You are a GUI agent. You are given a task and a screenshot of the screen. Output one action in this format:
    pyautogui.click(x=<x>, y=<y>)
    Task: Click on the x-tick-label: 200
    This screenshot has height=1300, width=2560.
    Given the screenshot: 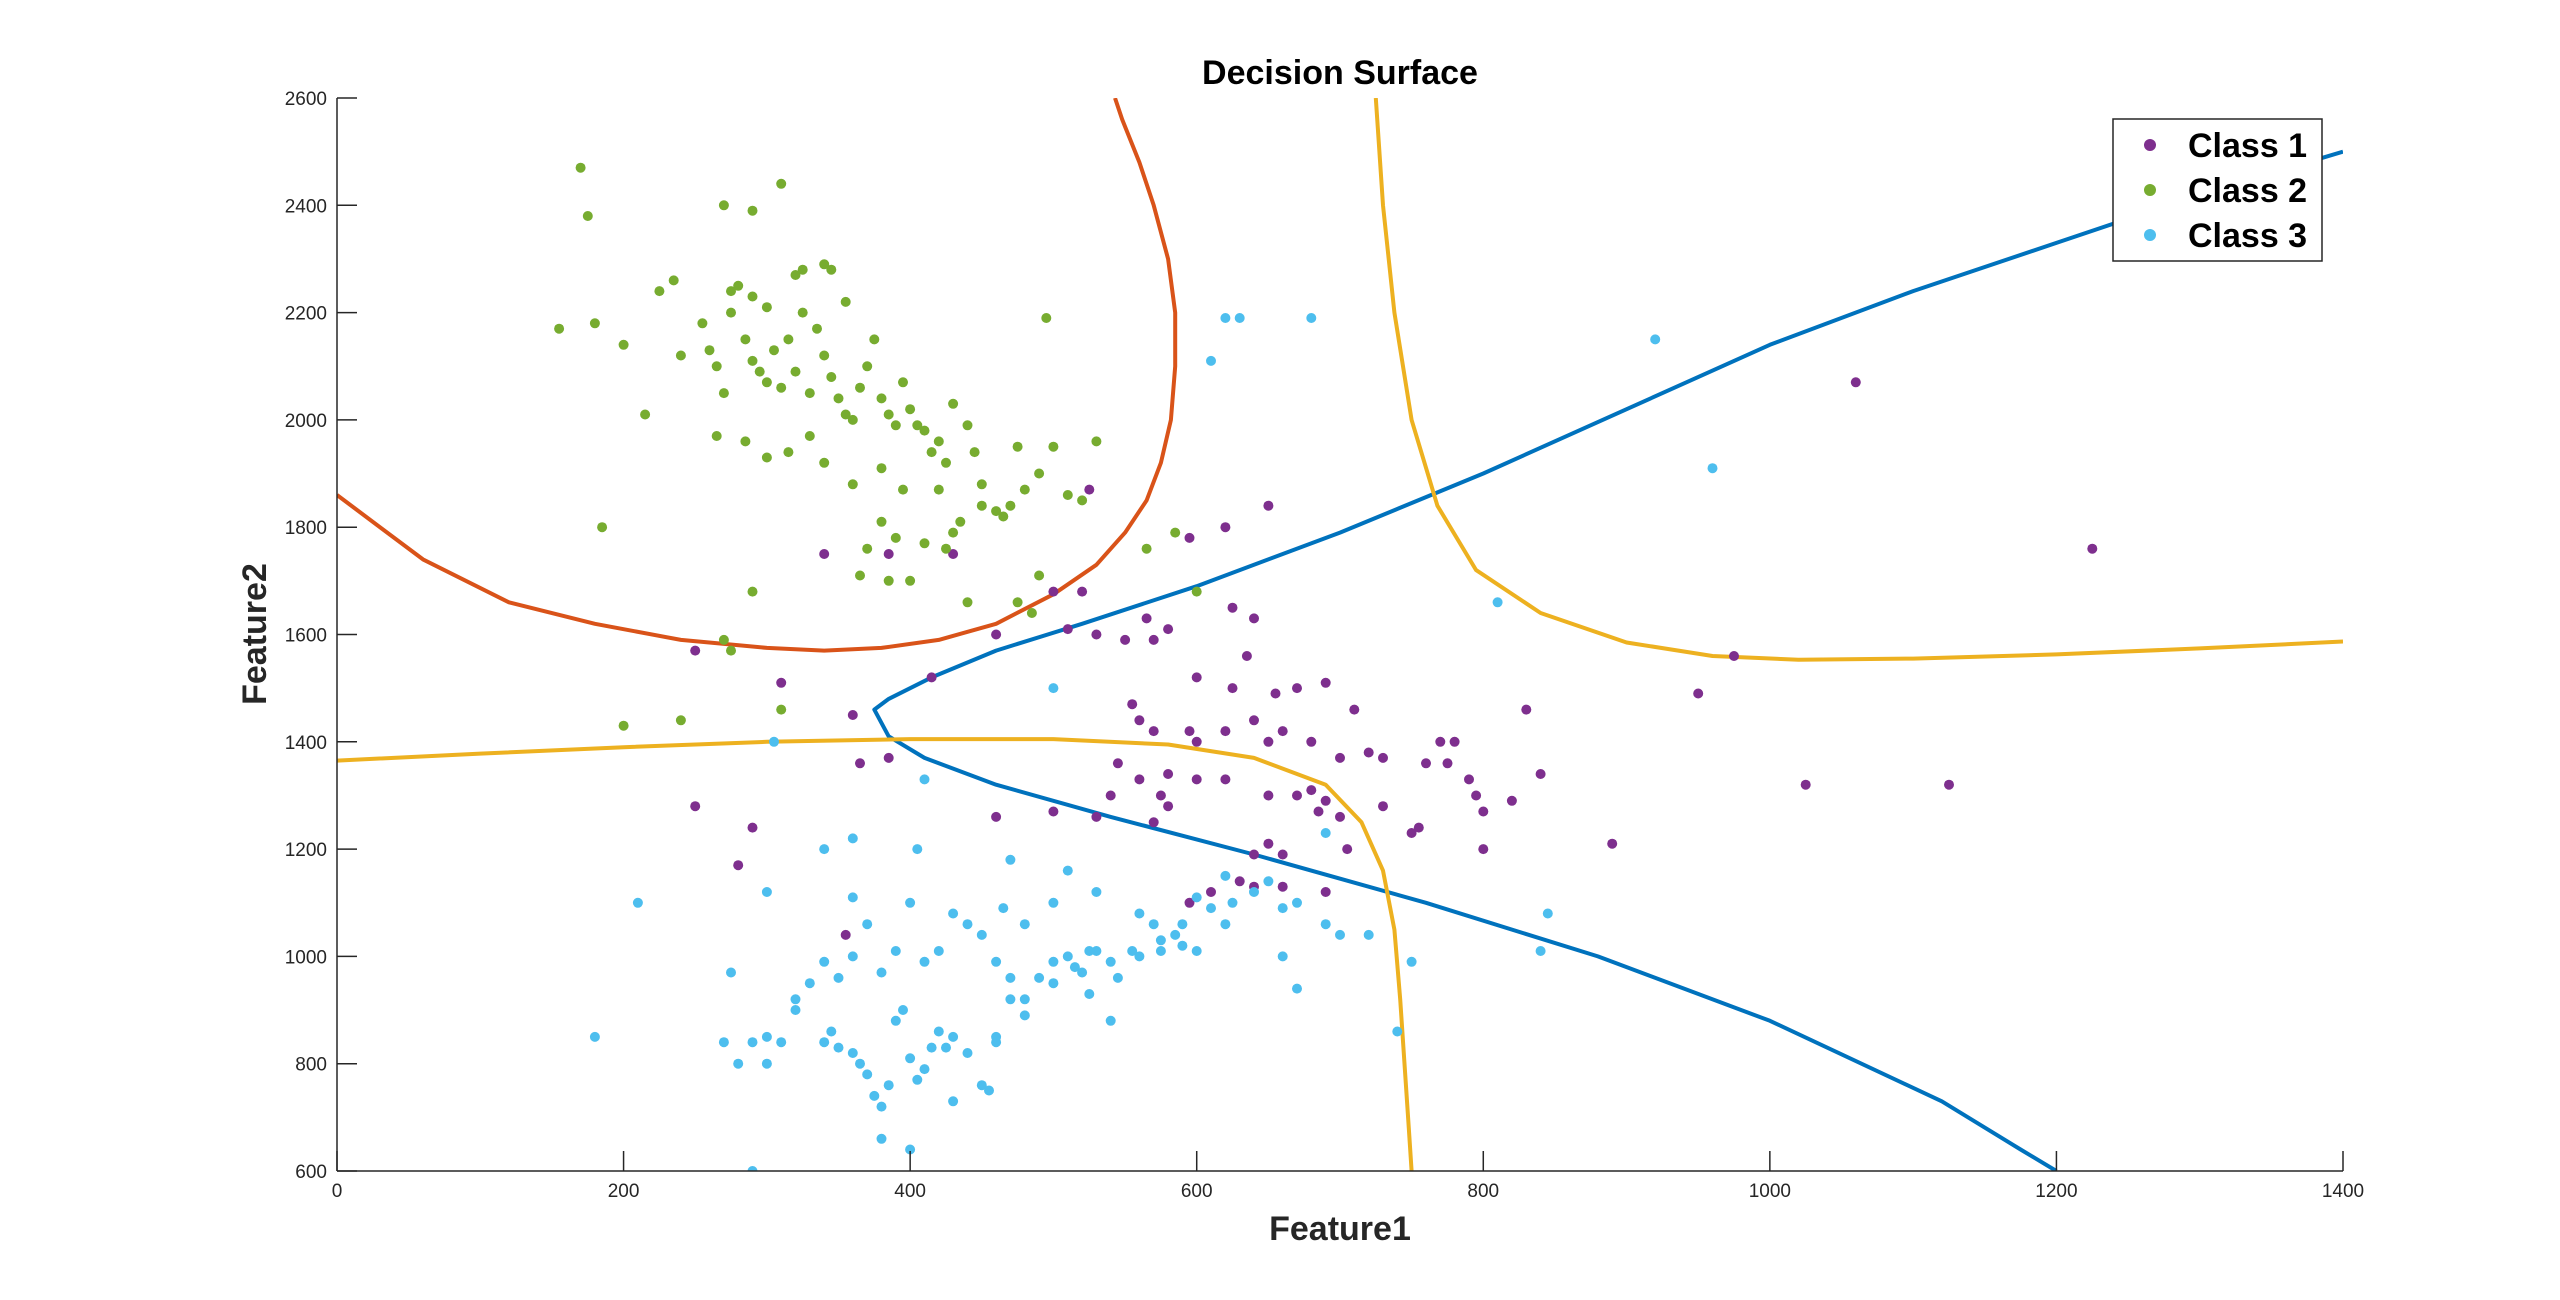 What is the action you would take?
    pyautogui.click(x=624, y=1191)
    